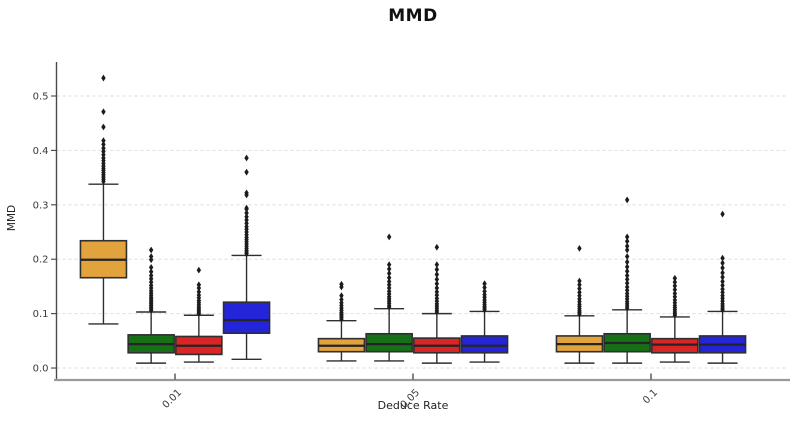 This screenshot has width=794, height=443. I want to click on y-axis-label: MMD, so click(12, 218).